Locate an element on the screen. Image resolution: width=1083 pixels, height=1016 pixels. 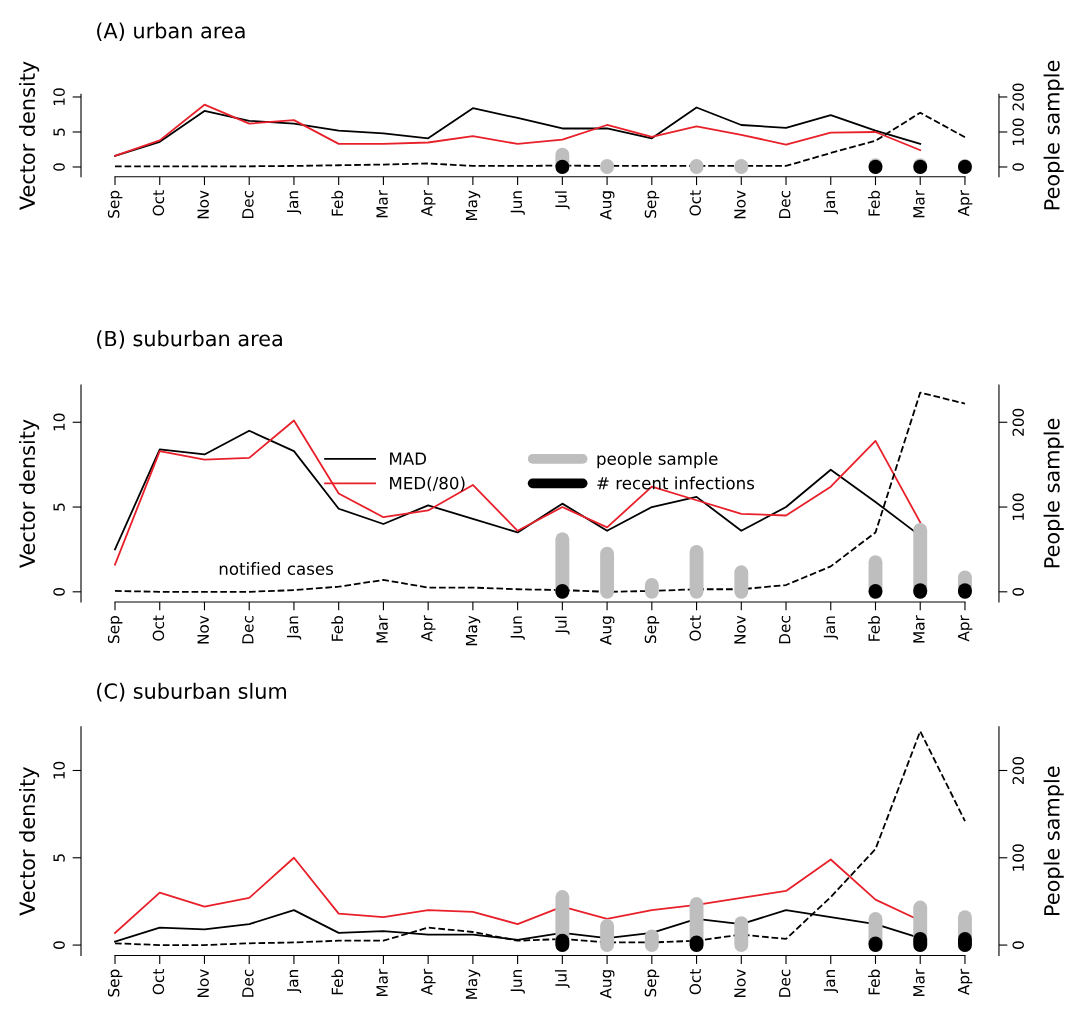
chart-title: (A) urban area is located at coordinates (171, 32).